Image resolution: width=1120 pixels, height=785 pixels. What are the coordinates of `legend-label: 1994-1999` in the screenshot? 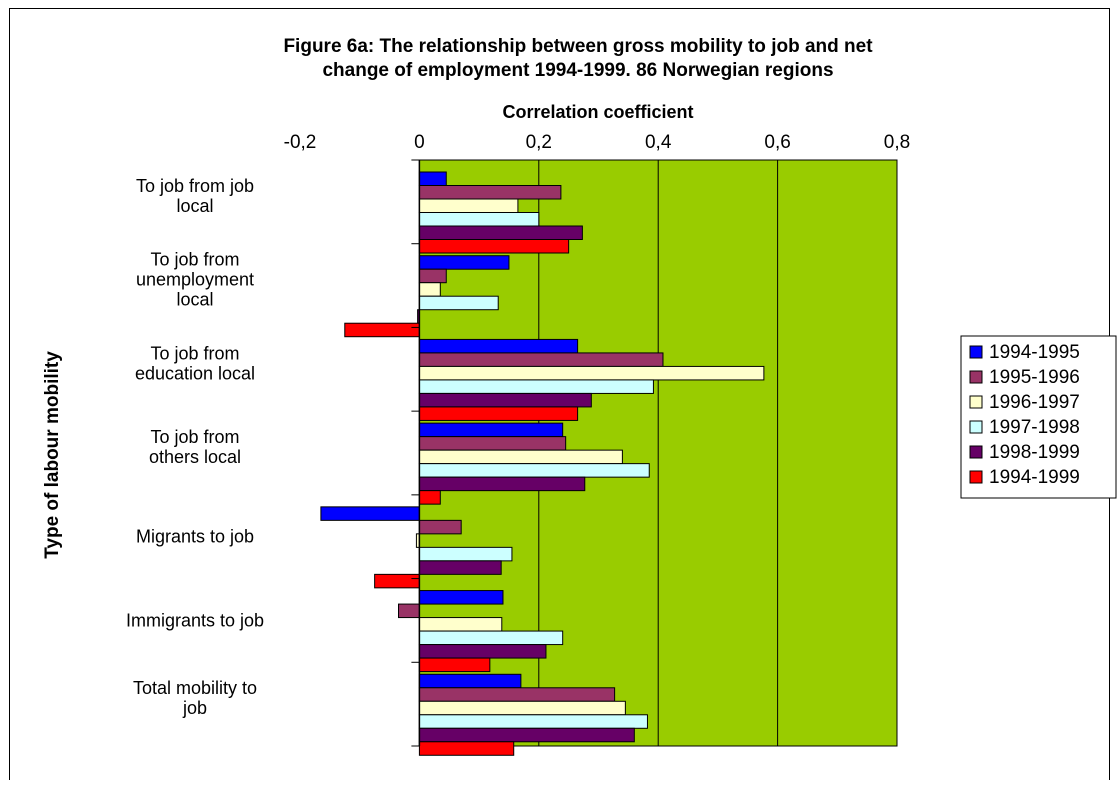 It's located at (1034, 477).